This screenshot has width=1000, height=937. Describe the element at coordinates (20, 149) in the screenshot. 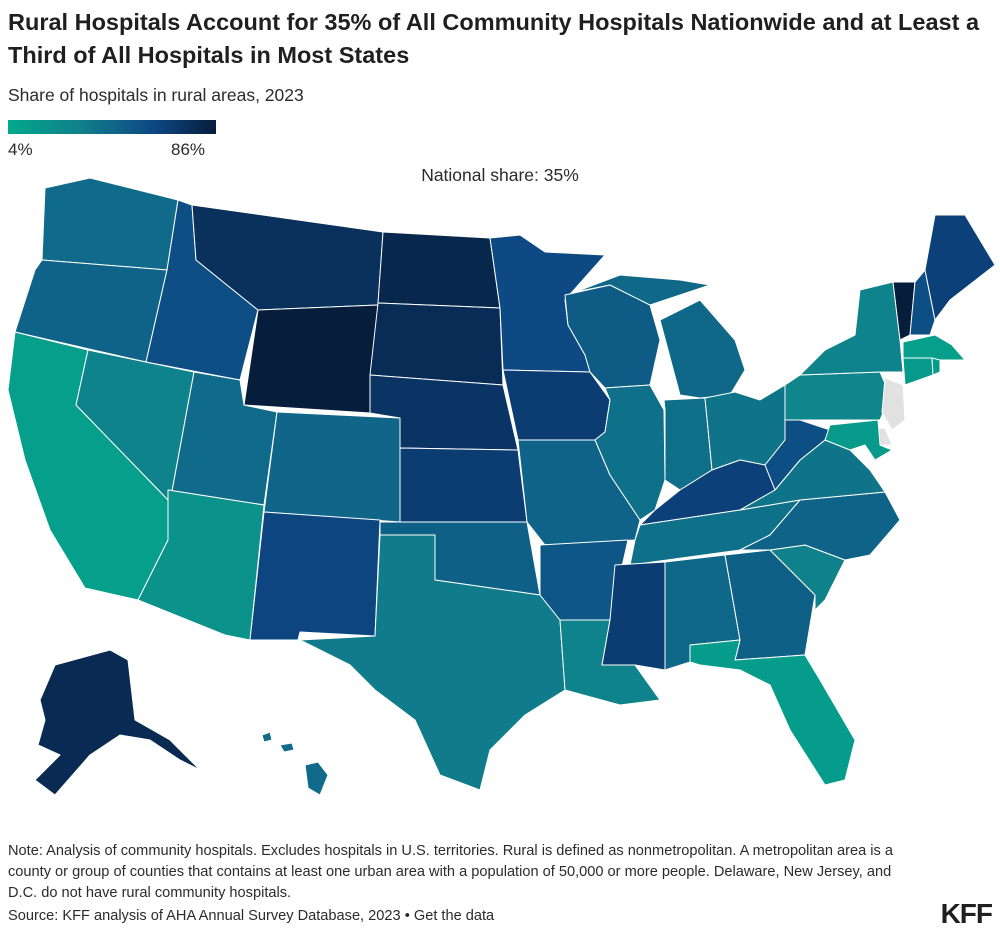

I see `legend-min-label: 4%` at that location.